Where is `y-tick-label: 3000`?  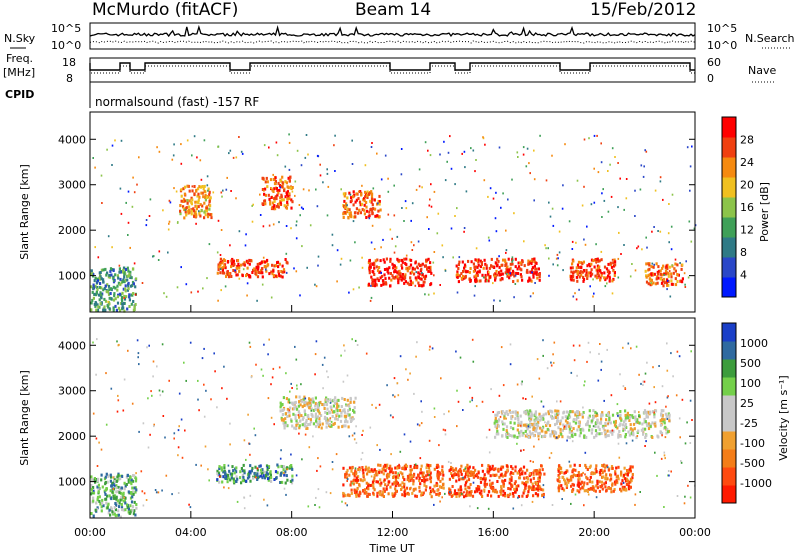 y-tick-label: 3000 is located at coordinates (72, 185).